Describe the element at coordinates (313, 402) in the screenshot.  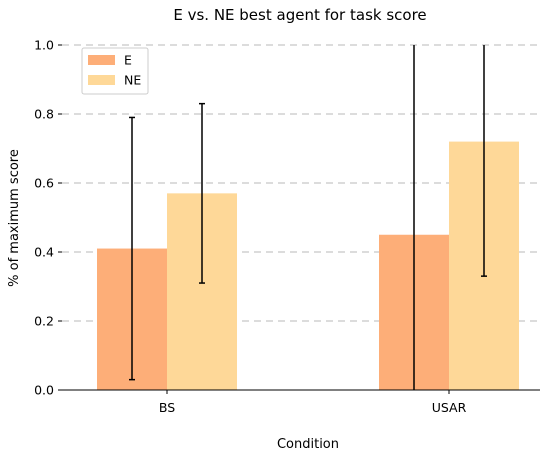
I see `x-ticks: BS USAR` at that location.